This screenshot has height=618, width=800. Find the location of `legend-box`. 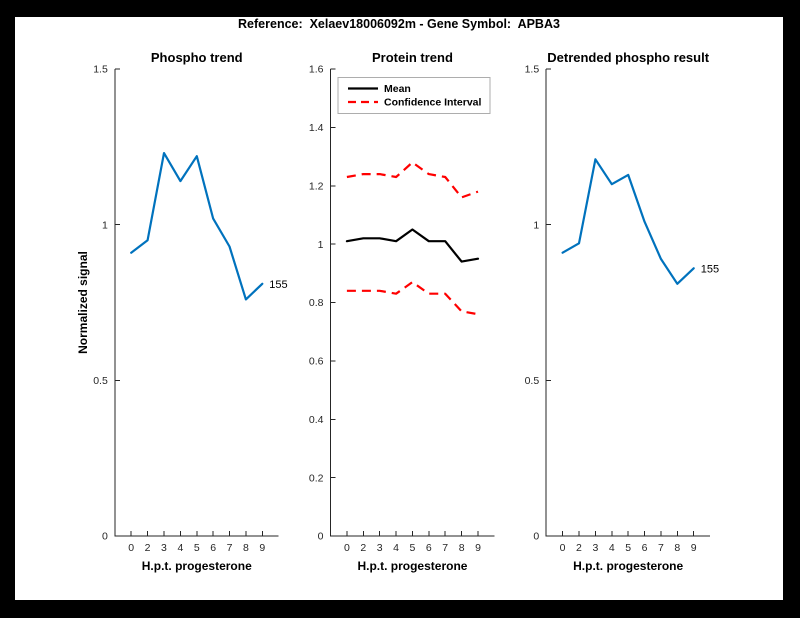

legend-box is located at coordinates (414, 95).